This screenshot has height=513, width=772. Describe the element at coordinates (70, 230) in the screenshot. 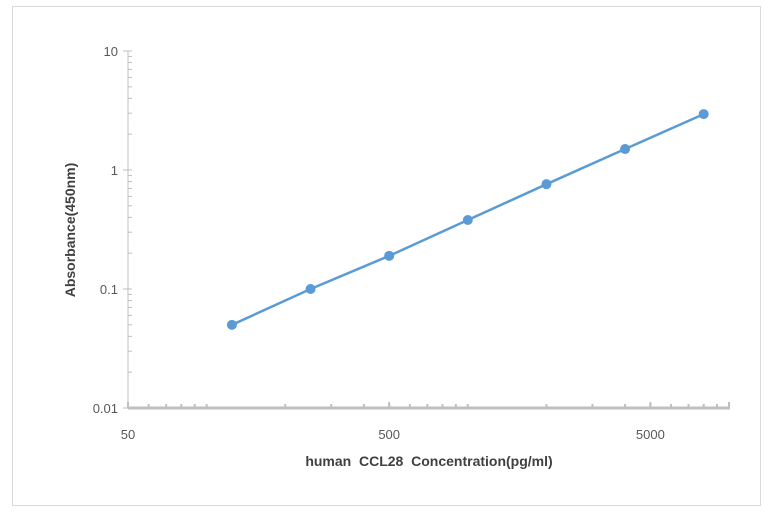

I see `y-axis-label: Absorbance(450nm)` at that location.